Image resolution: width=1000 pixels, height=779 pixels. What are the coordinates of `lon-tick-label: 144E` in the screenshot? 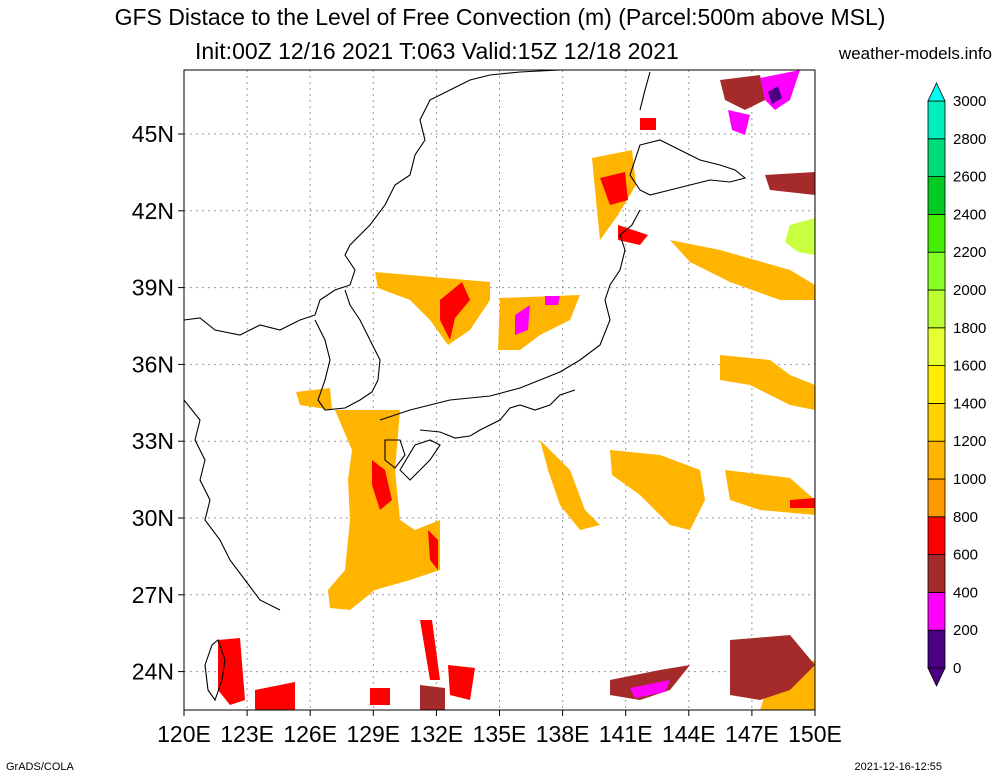 It's located at (689, 734).